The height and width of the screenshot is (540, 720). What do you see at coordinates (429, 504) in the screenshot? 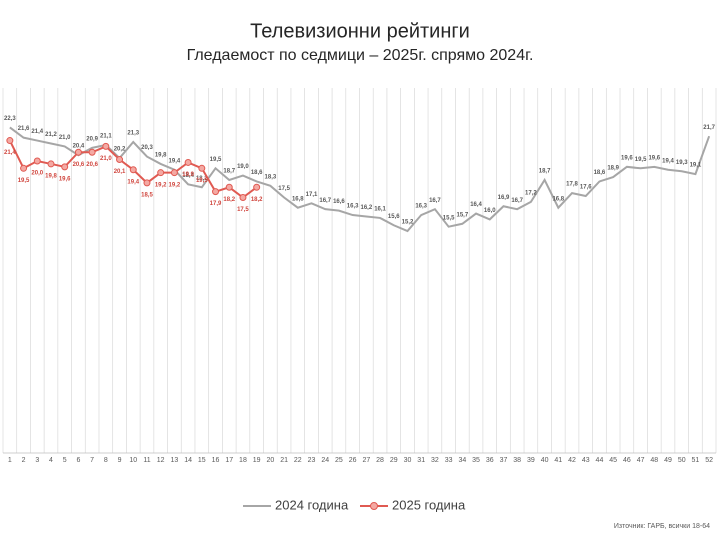
I see `legend-label: 2025 година` at bounding box center [429, 504].